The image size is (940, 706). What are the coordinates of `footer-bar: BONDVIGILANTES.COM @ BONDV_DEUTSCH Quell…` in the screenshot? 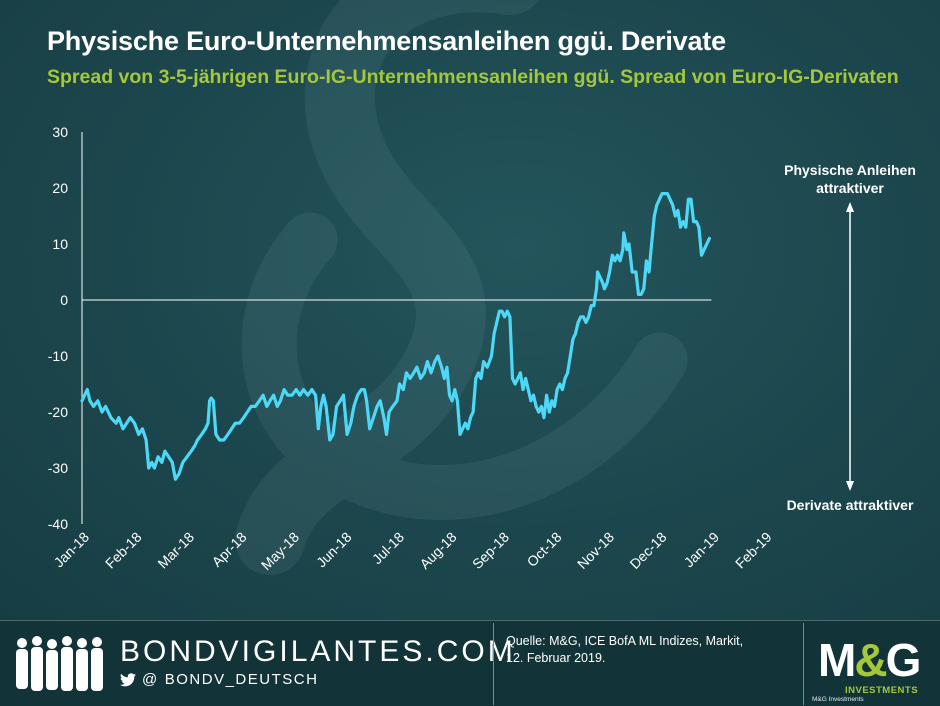 It's located at (470, 663).